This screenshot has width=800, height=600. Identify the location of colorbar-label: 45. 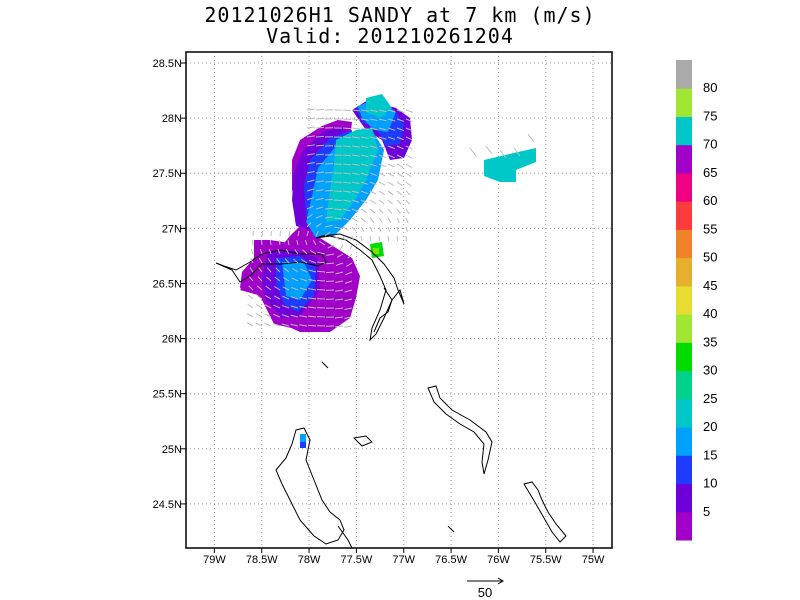
(710, 285).